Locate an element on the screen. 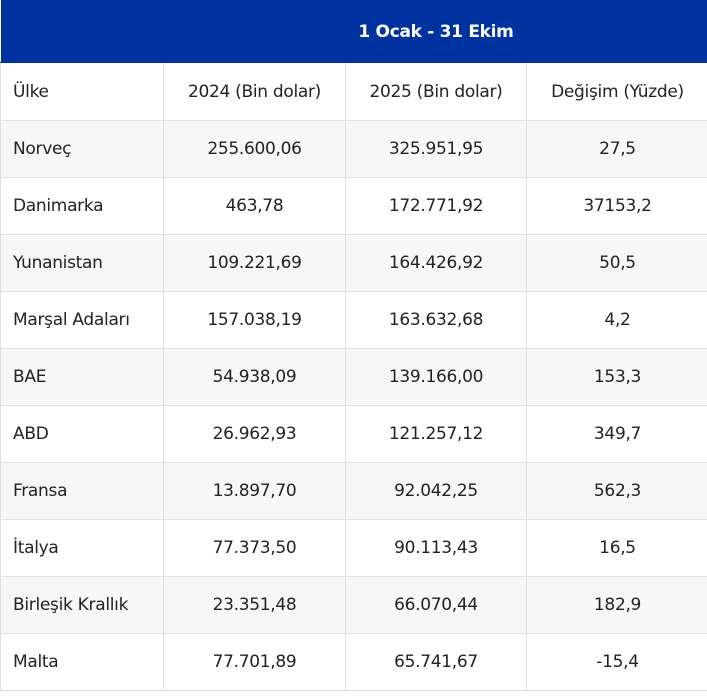 The image size is (707, 700). cell-change: 50,5 is located at coordinates (616, 263).